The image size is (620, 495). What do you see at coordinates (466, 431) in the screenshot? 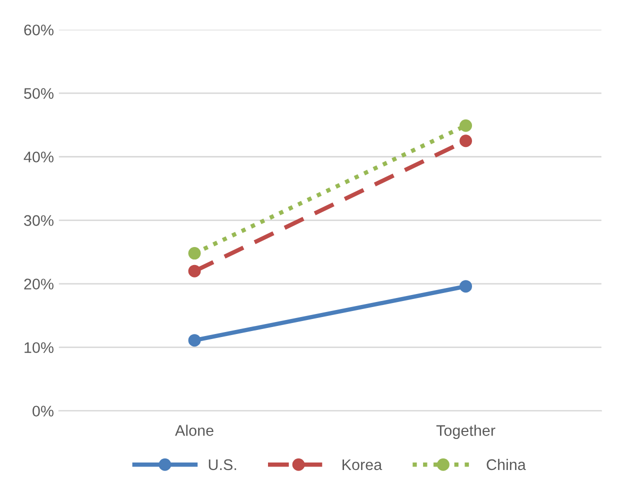
I see `x-tick-label: Together` at bounding box center [466, 431].